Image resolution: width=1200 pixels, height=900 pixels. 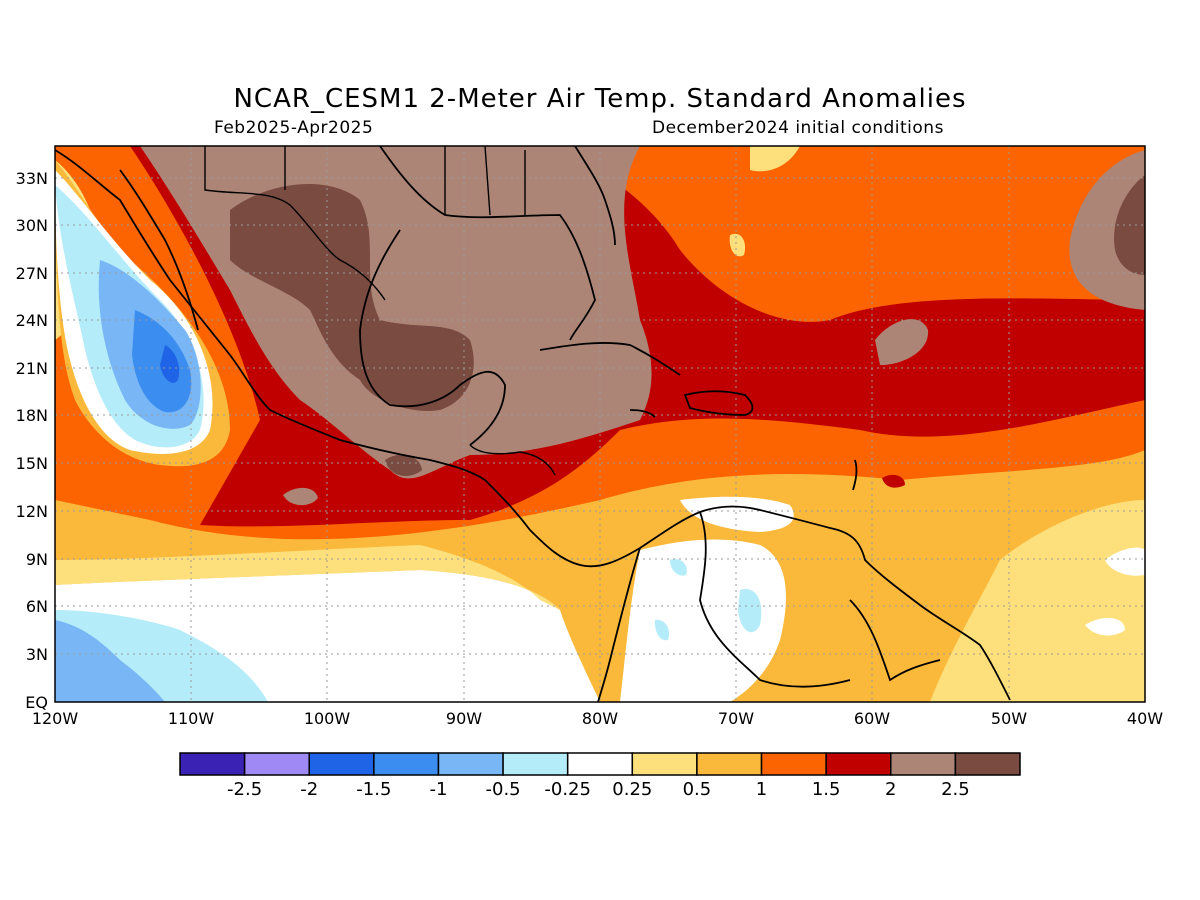 What do you see at coordinates (872, 718) in the screenshot?
I see `lon-label: 60W` at bounding box center [872, 718].